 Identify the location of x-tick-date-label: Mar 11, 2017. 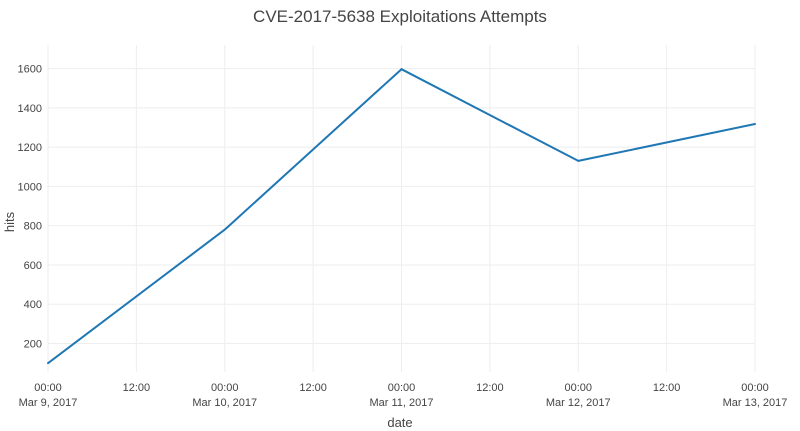
(401, 403).